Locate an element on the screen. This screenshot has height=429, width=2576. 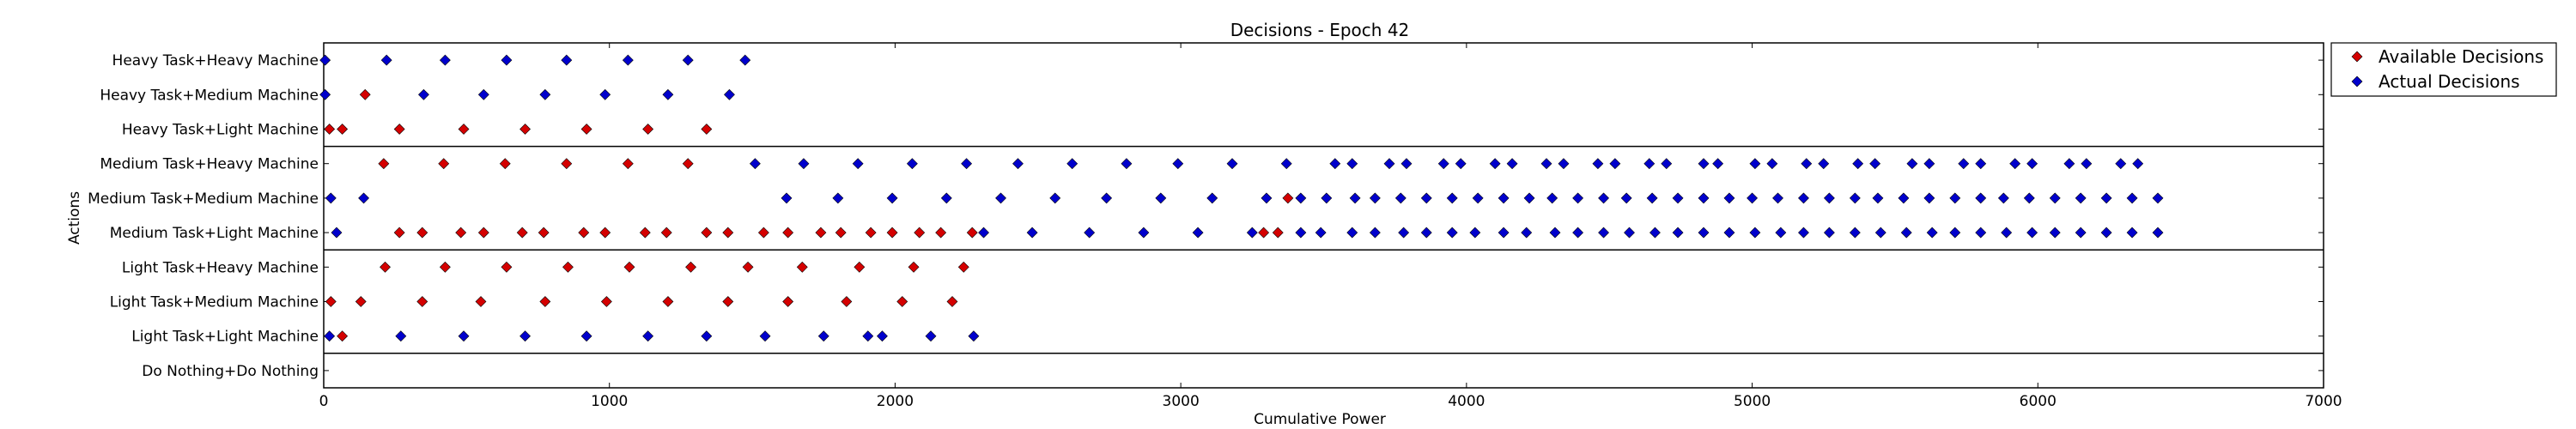
y-tick-label: Medium Task+Heavy Machine is located at coordinates (209, 164).